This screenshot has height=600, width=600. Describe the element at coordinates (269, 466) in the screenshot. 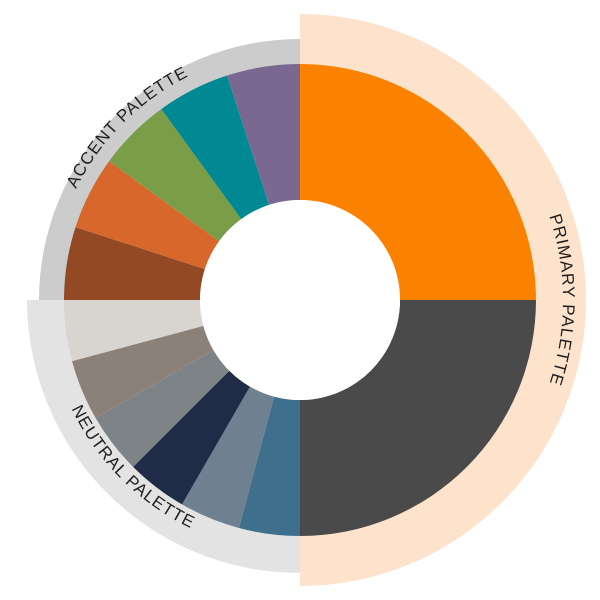

I see `neutral-swatch-steel-blue` at that location.